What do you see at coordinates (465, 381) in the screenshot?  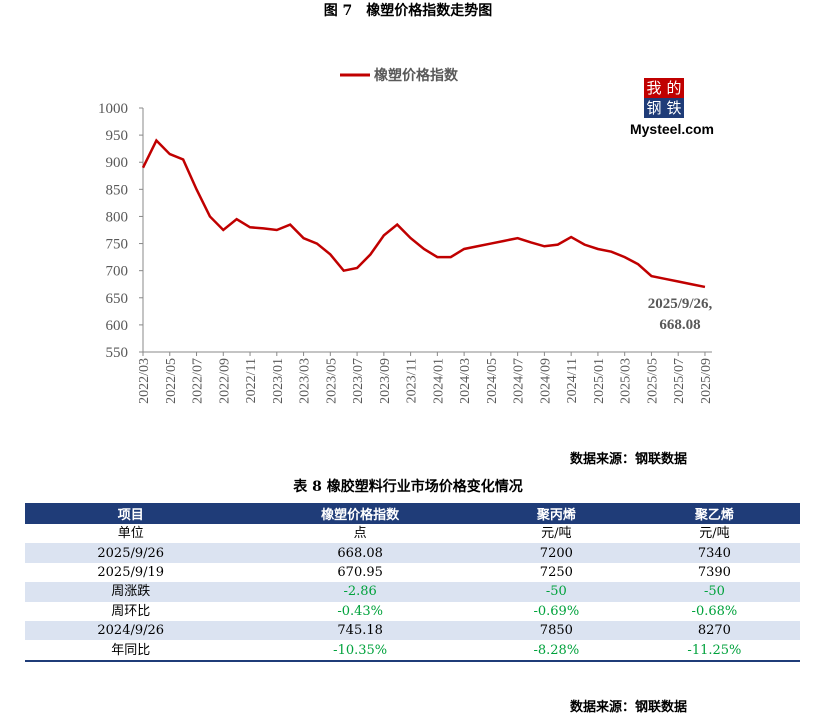 I see `x-tick-label: 2024/03` at bounding box center [465, 381].